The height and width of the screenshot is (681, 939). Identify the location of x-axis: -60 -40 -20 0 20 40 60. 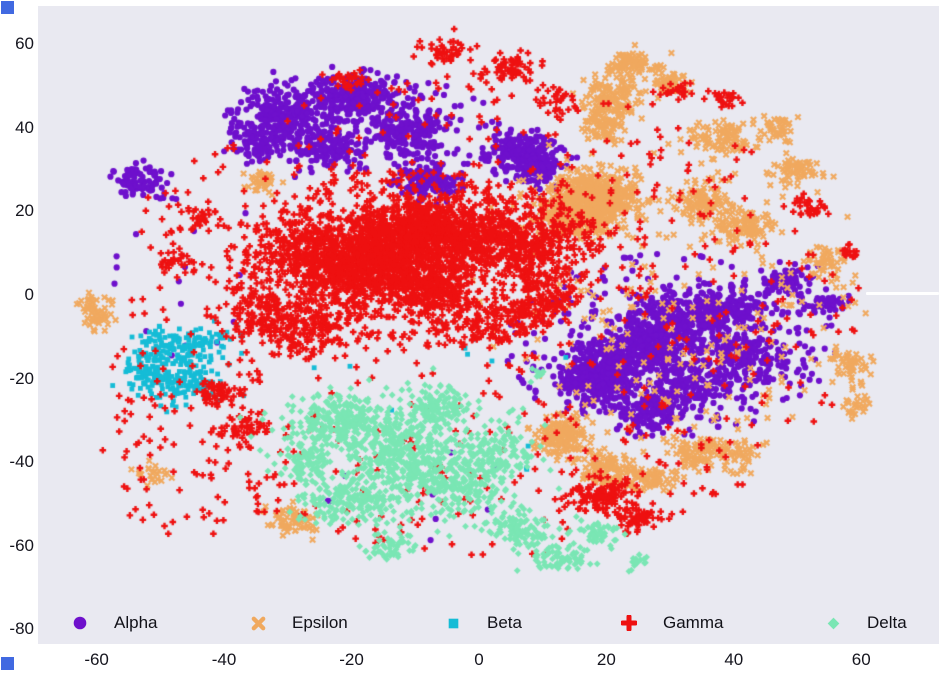
(469, 663).